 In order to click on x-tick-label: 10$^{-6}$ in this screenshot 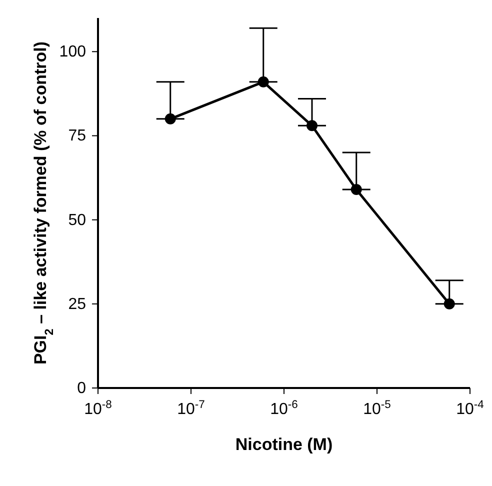, I will do `click(284, 408)`.